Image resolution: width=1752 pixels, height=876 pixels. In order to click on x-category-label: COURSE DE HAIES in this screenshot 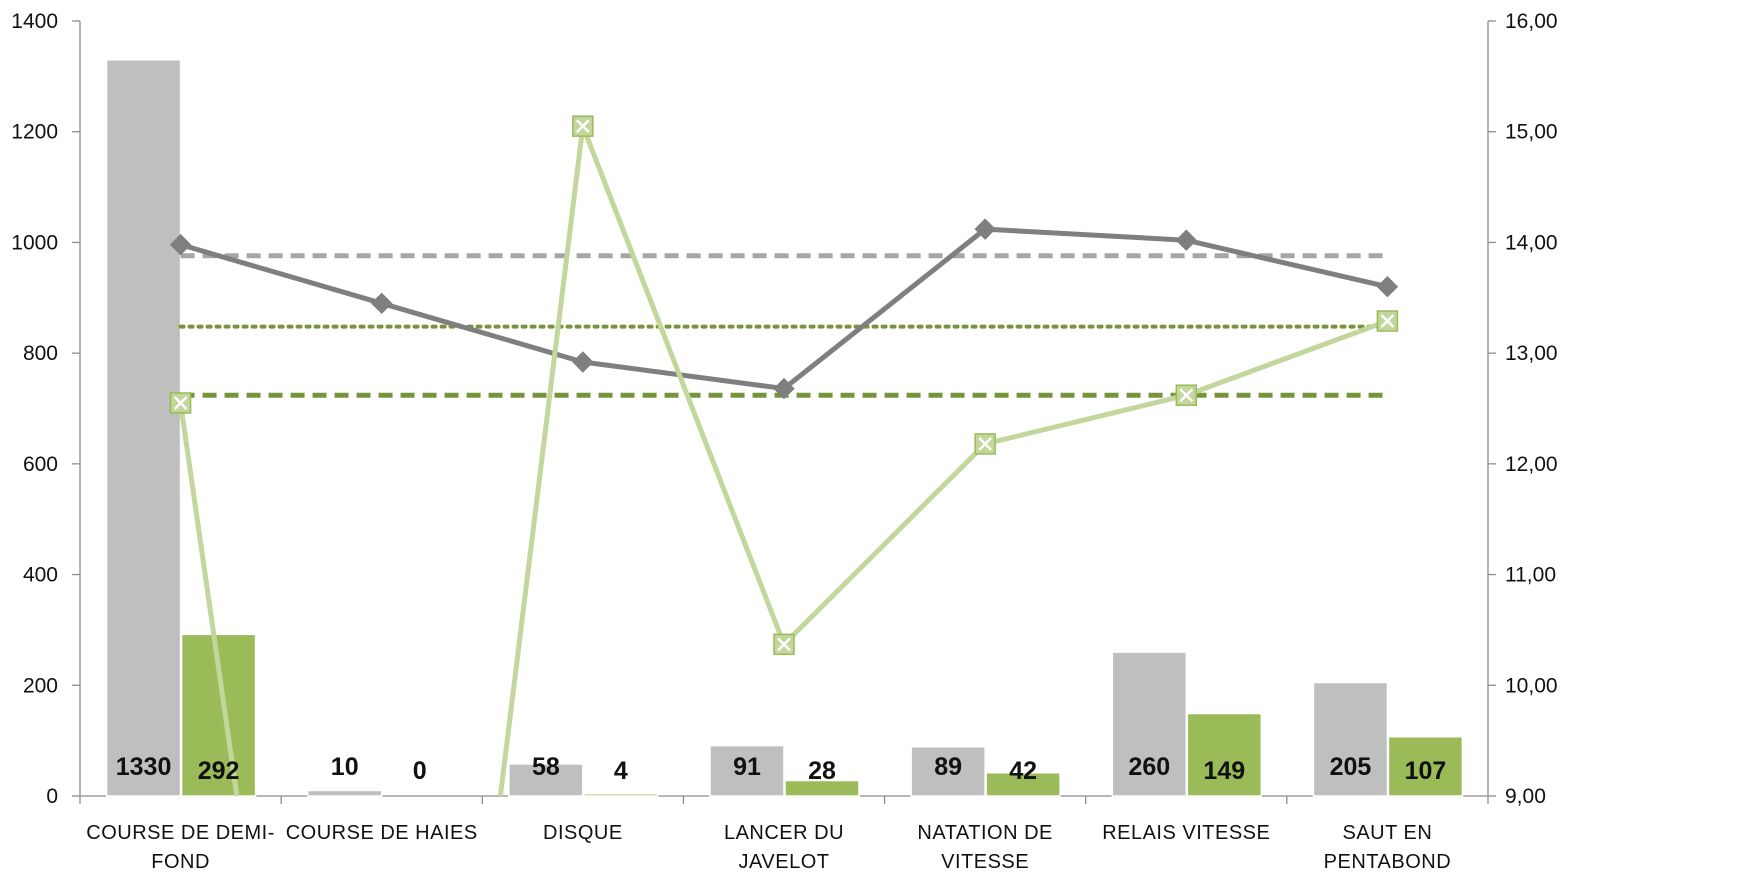, I will do `click(382, 833)`.